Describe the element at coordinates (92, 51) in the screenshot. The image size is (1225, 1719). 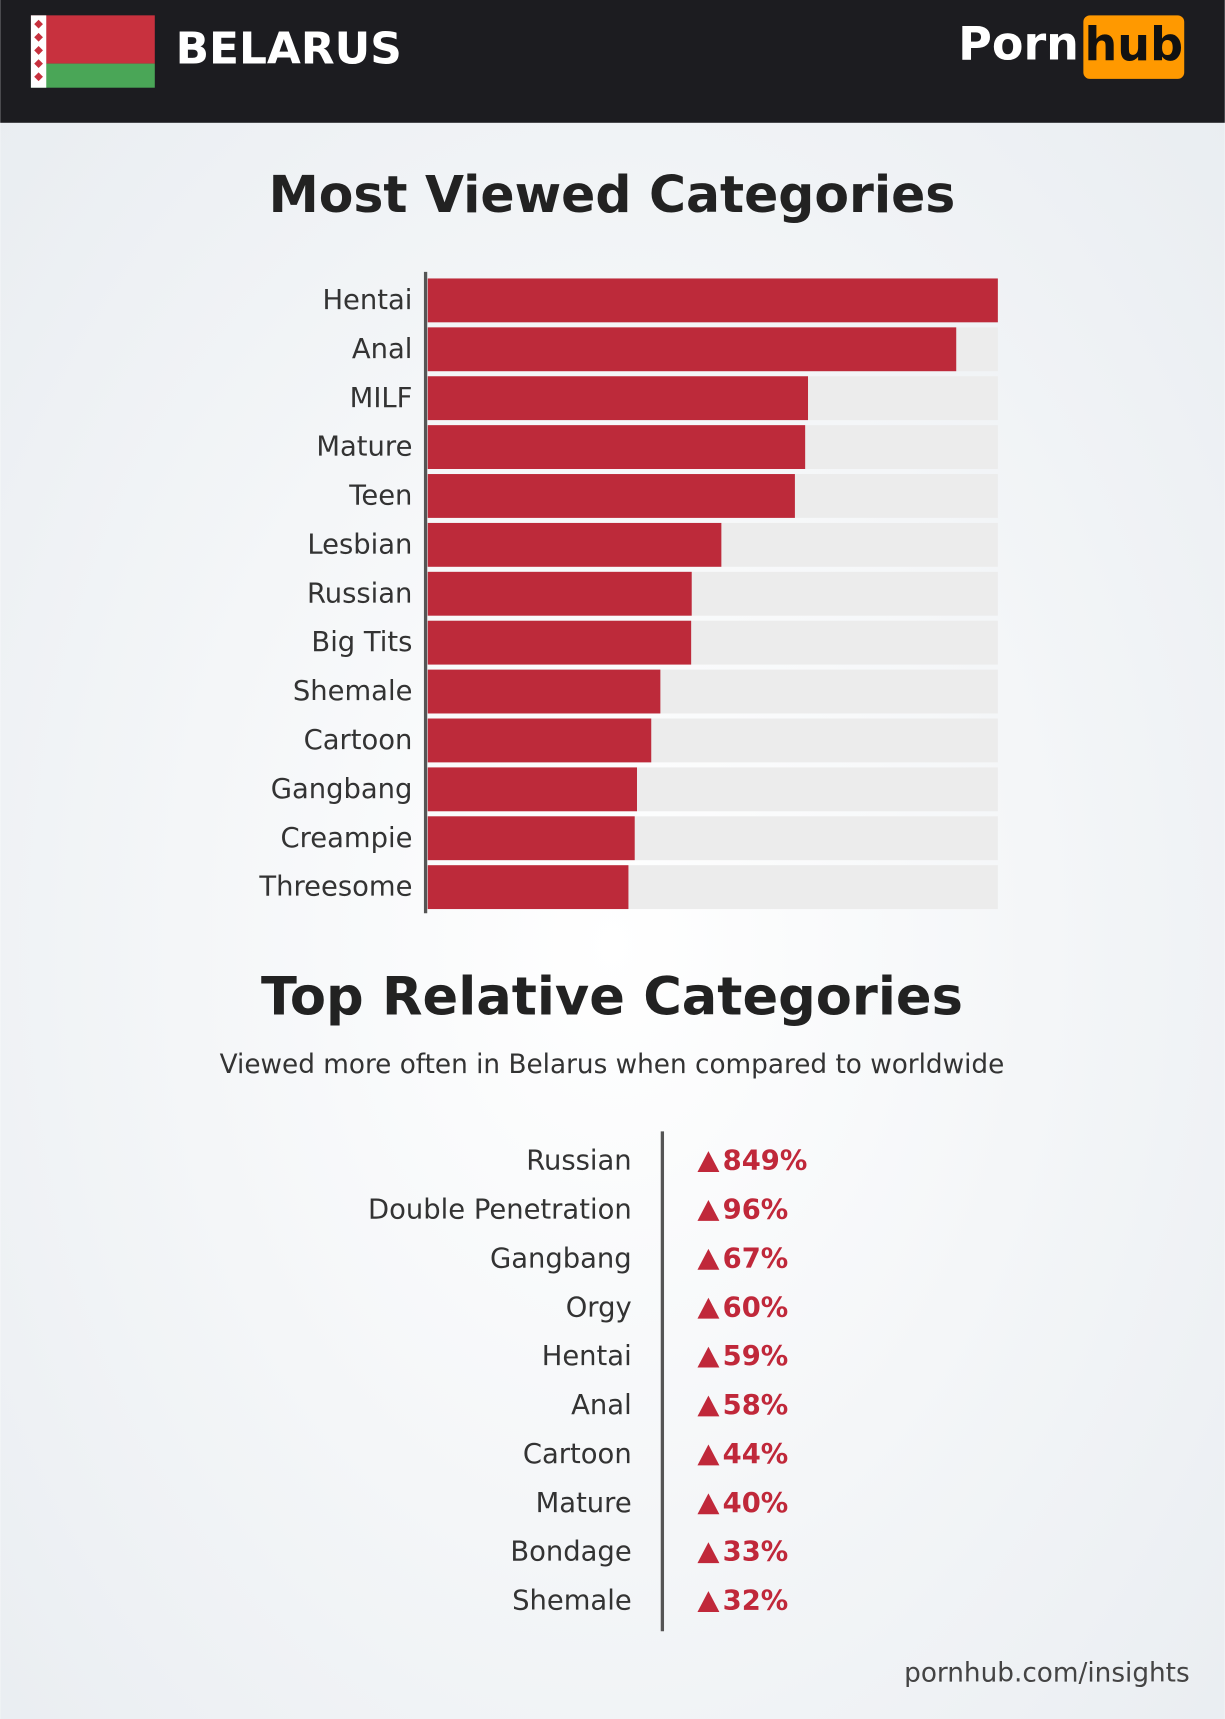
I see `flag` at that location.